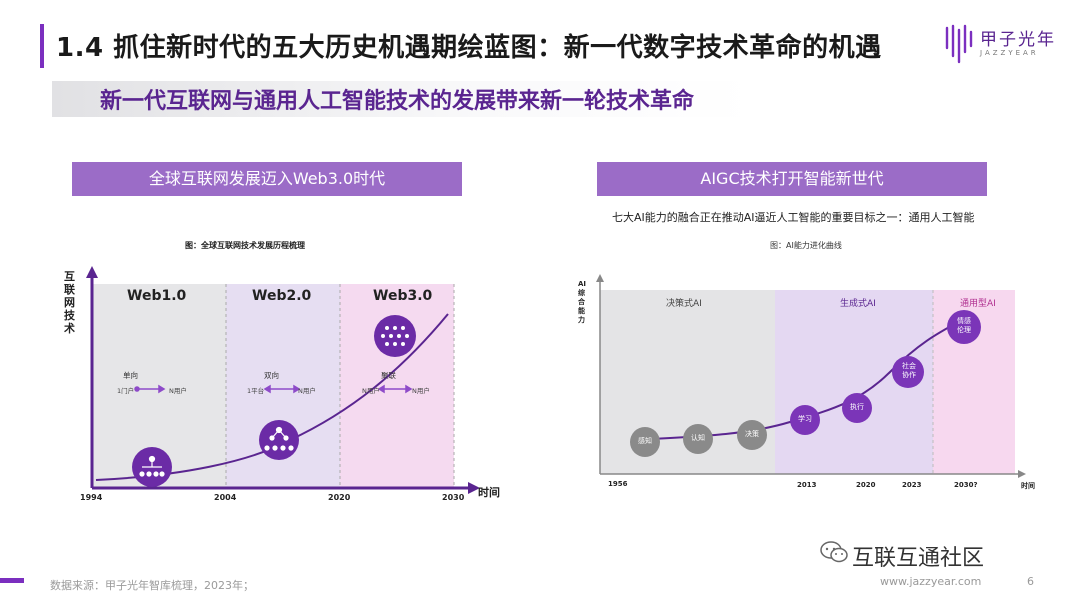 Image resolution: width=1080 pixels, height=608 pixels. I want to click on right-description: 七大AI能力的融合正在推动AI逼近人工智能的重要目标之一：通用人工智能, so click(793, 217).